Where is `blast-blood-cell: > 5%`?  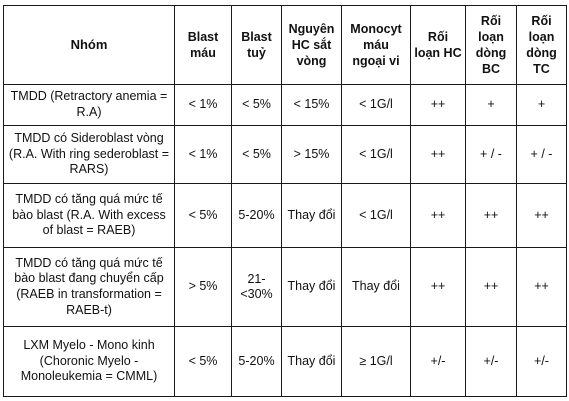 blast-blood-cell: > 5% is located at coordinates (203, 287).